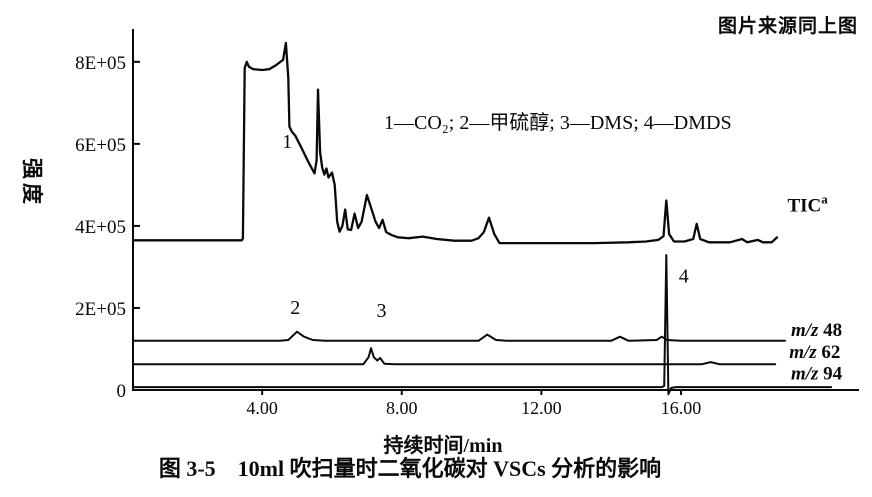 The width and height of the screenshot is (872, 497). What do you see at coordinates (100, 63) in the screenshot?
I see `y-tick-label: 8E+05` at bounding box center [100, 63].